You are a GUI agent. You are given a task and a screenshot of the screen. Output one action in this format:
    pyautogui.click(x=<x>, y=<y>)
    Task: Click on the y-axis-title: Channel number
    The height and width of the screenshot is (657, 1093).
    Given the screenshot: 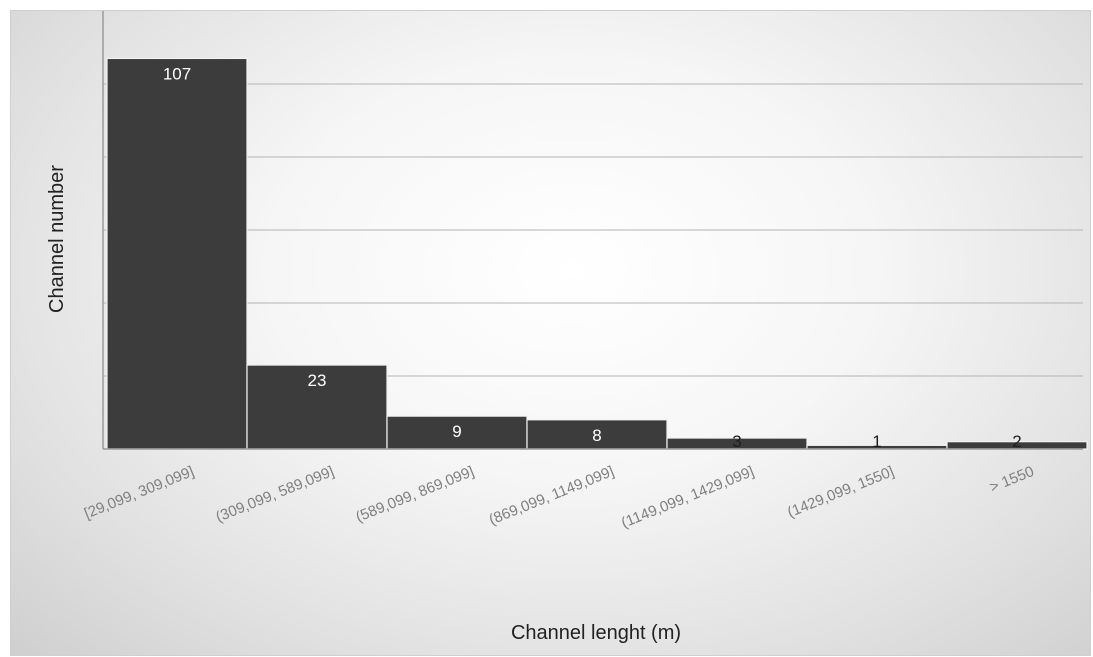 What is the action you would take?
    pyautogui.click(x=57, y=239)
    